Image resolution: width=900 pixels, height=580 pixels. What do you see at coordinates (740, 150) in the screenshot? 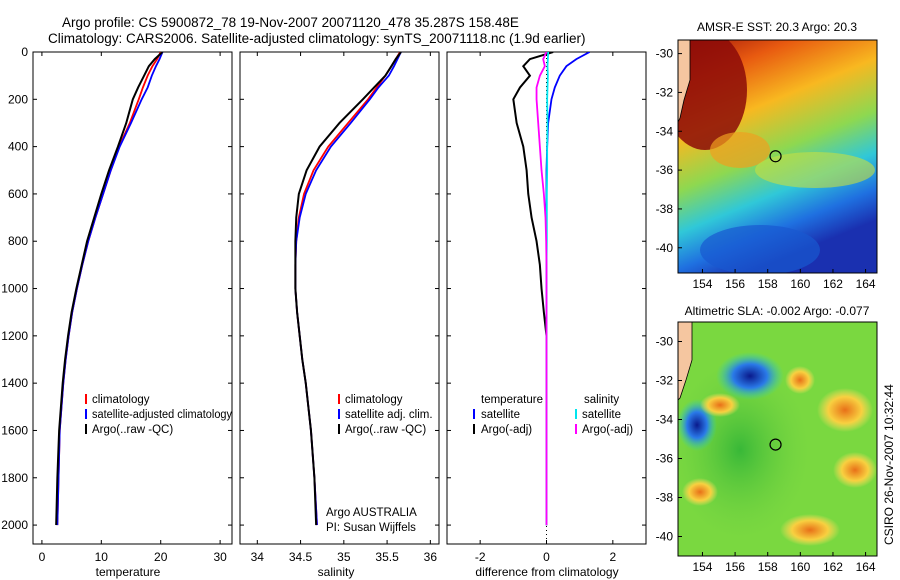
I see `sst-warm-eddy` at bounding box center [740, 150].